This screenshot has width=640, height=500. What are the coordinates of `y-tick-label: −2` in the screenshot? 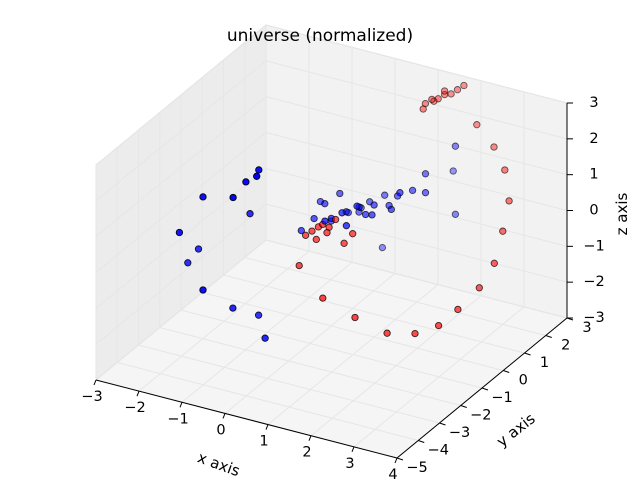 It's located at (480, 416).